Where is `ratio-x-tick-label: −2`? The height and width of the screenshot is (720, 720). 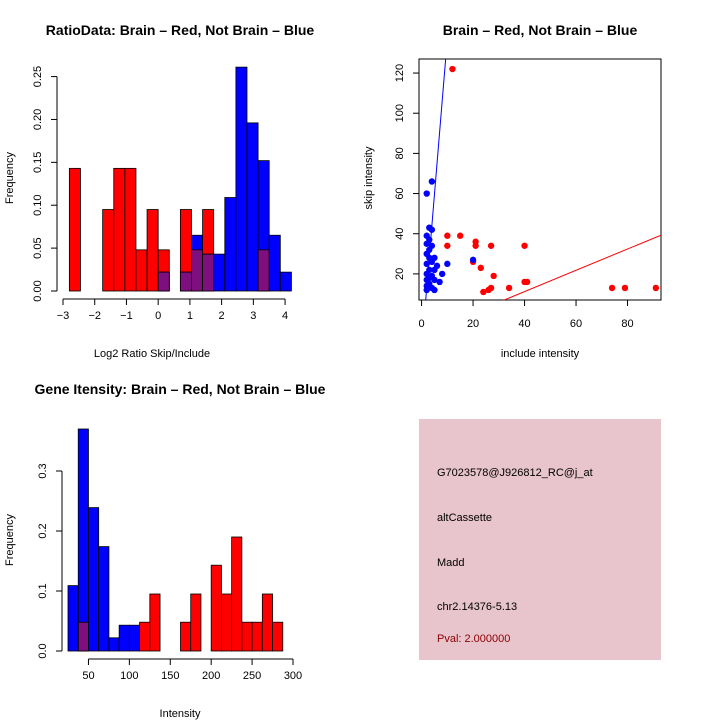 ratio-x-tick-label: −2 is located at coordinates (94, 316).